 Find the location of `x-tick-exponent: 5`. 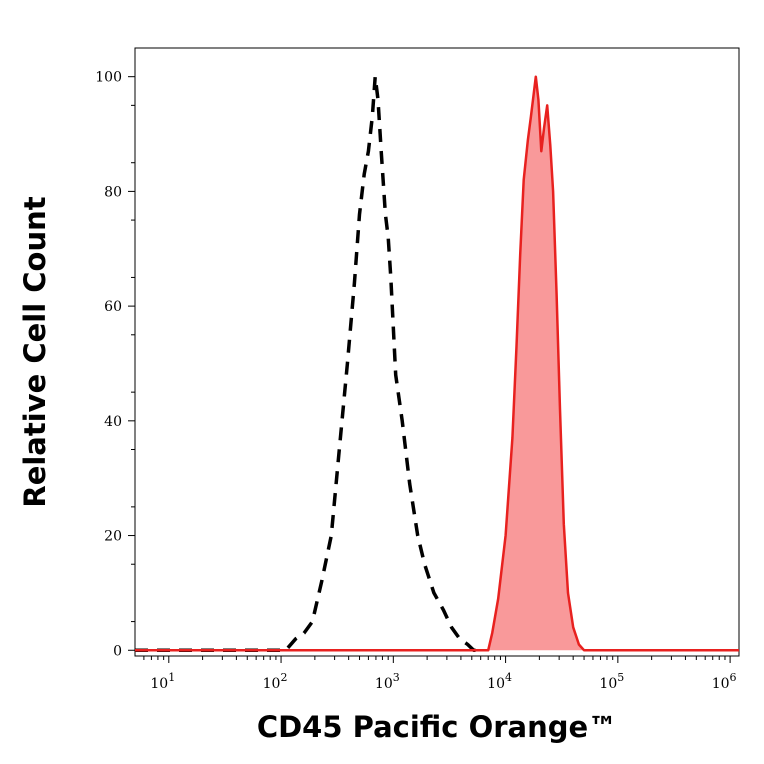

x-tick-exponent: 5 is located at coordinates (620, 677).